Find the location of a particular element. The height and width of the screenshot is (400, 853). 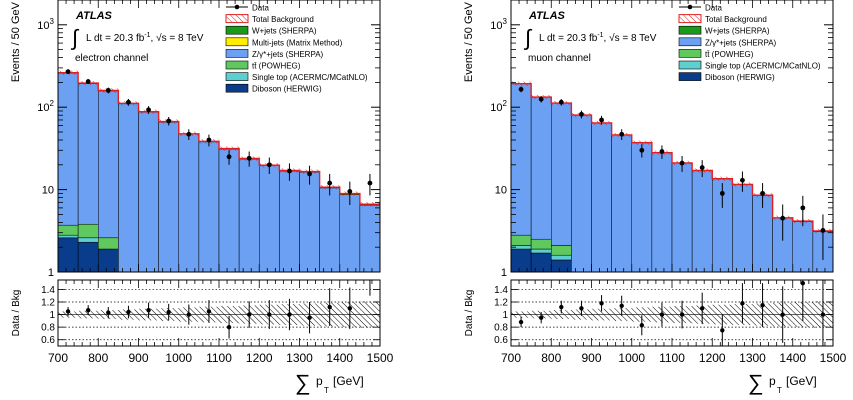

ratio-contents is located at coordinates (219, 310).